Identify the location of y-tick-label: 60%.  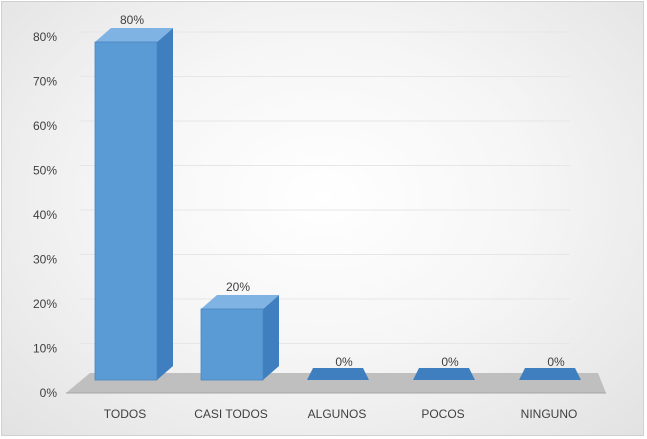
(45, 126).